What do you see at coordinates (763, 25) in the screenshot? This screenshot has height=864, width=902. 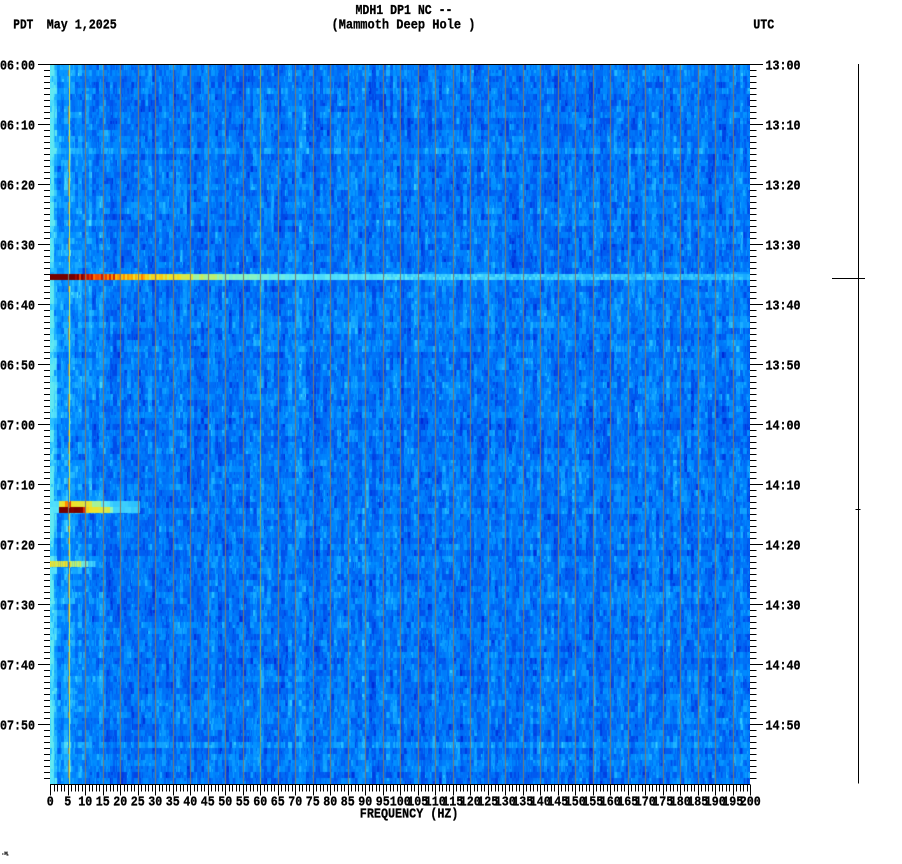 I see `svg-text: UTC` at bounding box center [763, 25].